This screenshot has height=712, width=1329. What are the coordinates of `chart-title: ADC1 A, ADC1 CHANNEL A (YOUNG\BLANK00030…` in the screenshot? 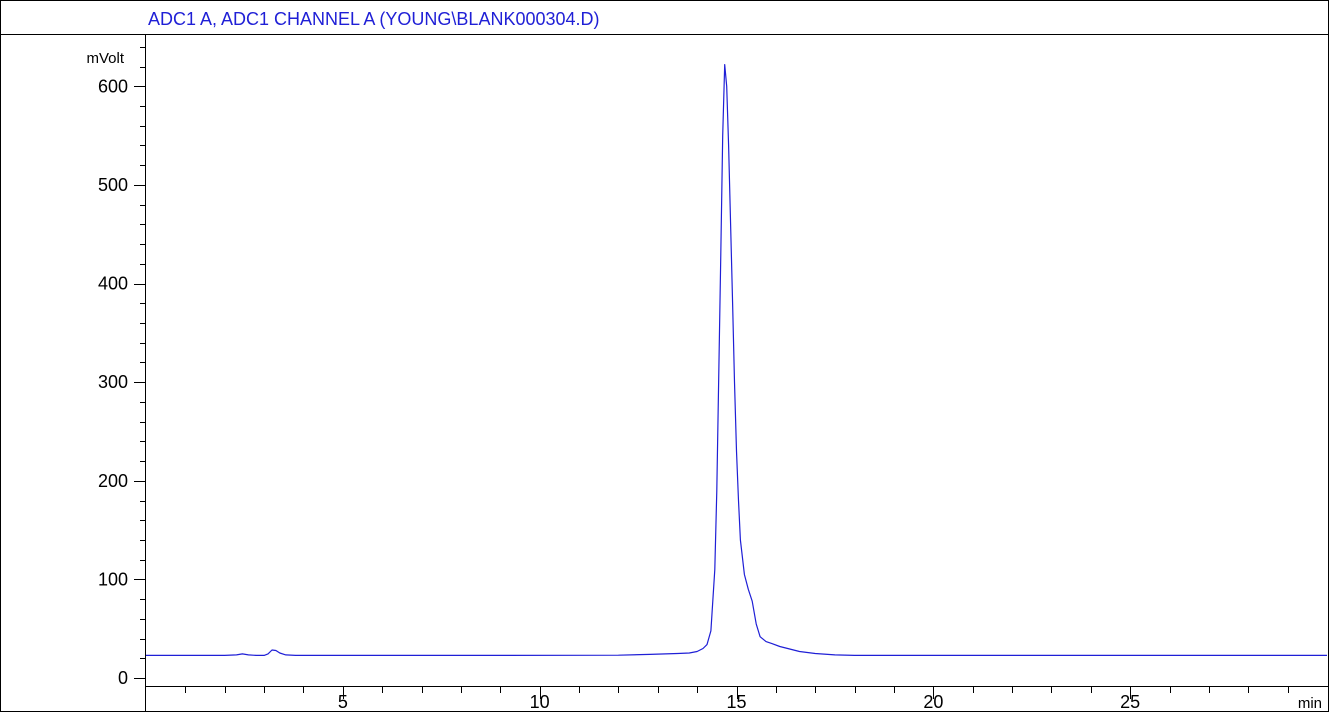 It's located at (374, 19).